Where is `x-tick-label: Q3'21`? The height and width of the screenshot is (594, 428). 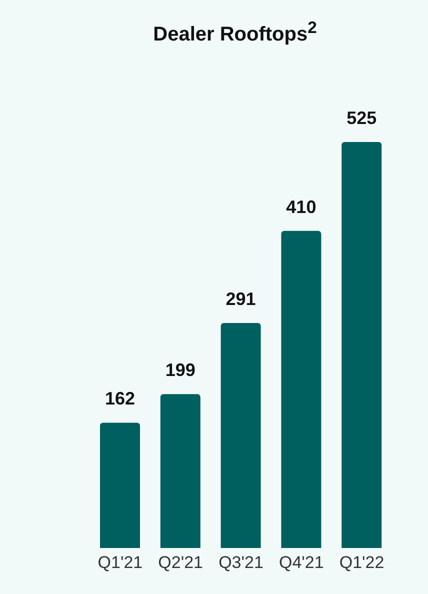
x-tick-label: Q3'21 is located at coordinates (241, 562).